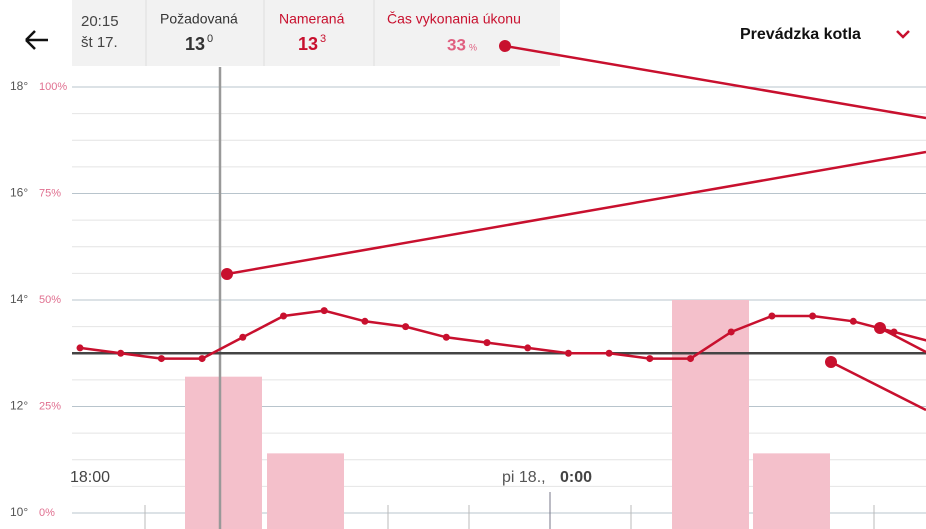 Image resolution: width=926 pixels, height=529 pixels. I want to click on required-value: 13, so click(195, 44).